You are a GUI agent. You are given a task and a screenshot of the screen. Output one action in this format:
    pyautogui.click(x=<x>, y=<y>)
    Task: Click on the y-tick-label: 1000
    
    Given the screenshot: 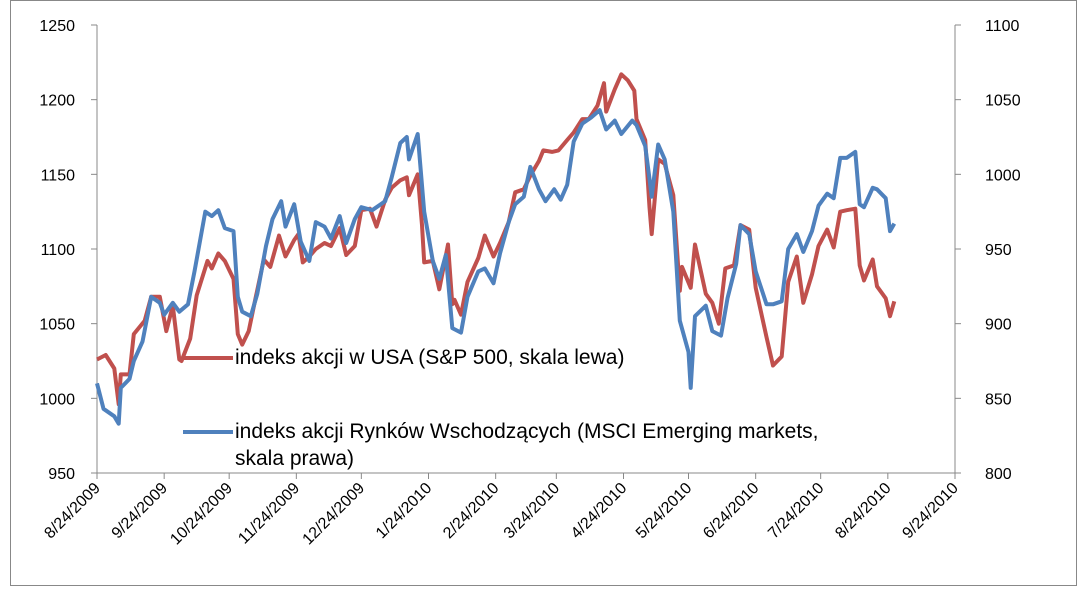 What is the action you would take?
    pyautogui.click(x=57, y=399)
    